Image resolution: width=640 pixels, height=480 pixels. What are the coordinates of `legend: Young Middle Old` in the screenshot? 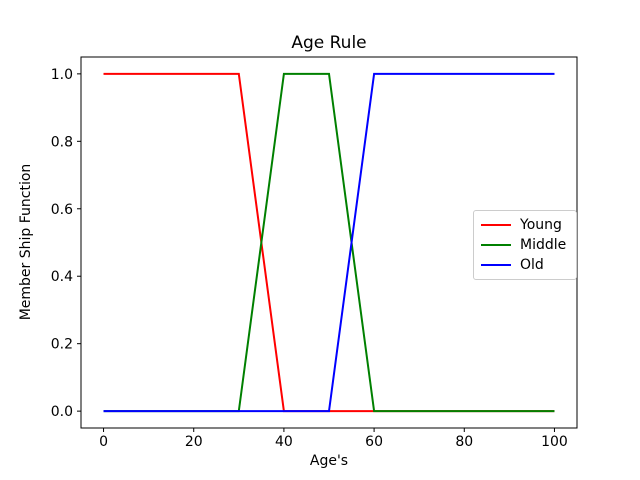 It's located at (525, 245).